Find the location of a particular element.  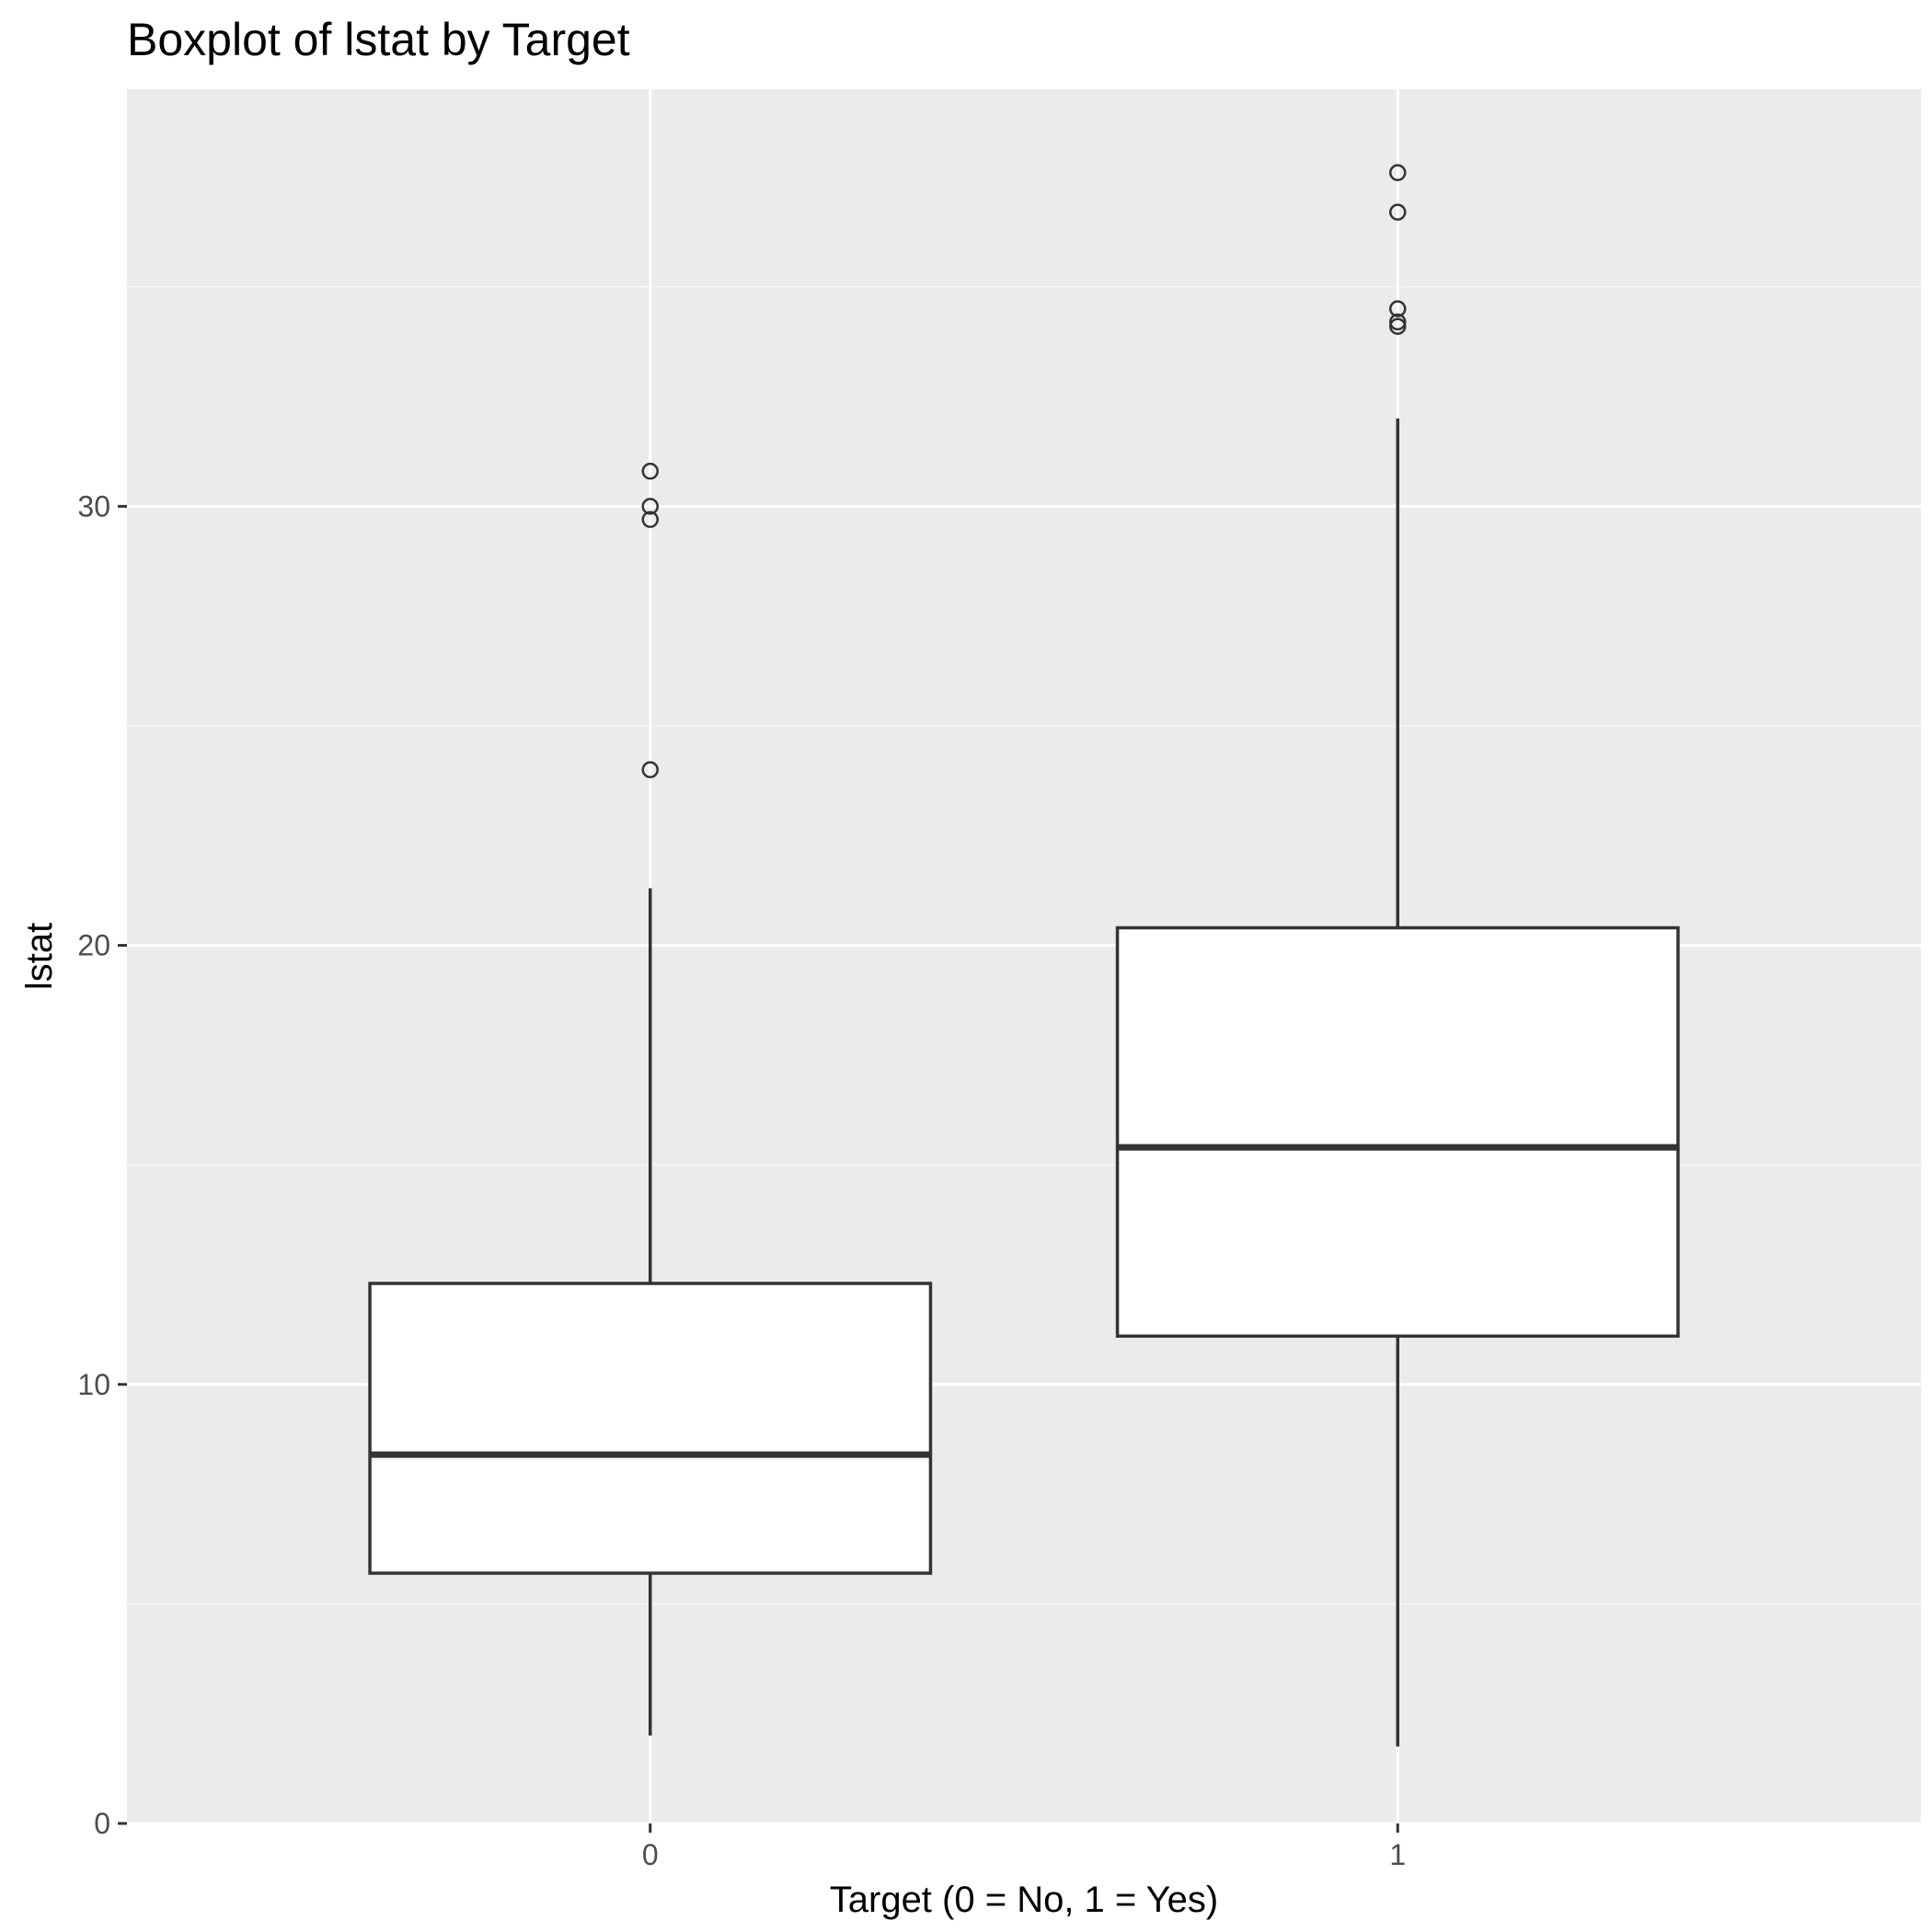

y-axis-title: lstat is located at coordinates (39, 956).